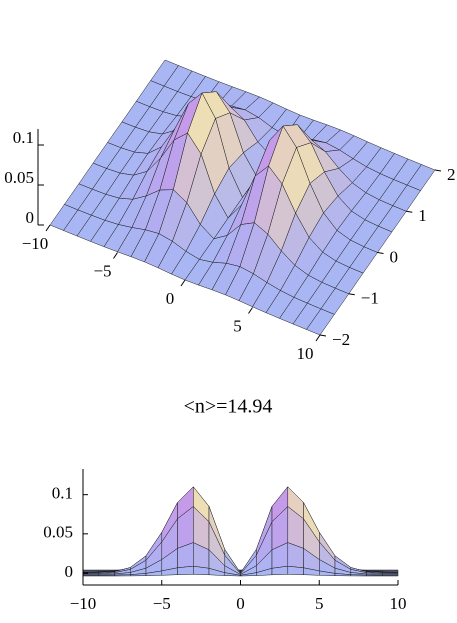 The image size is (457, 623). What do you see at coordinates (341, 339) in the screenshot?
I see `y-tick-label: −2` at bounding box center [341, 339].